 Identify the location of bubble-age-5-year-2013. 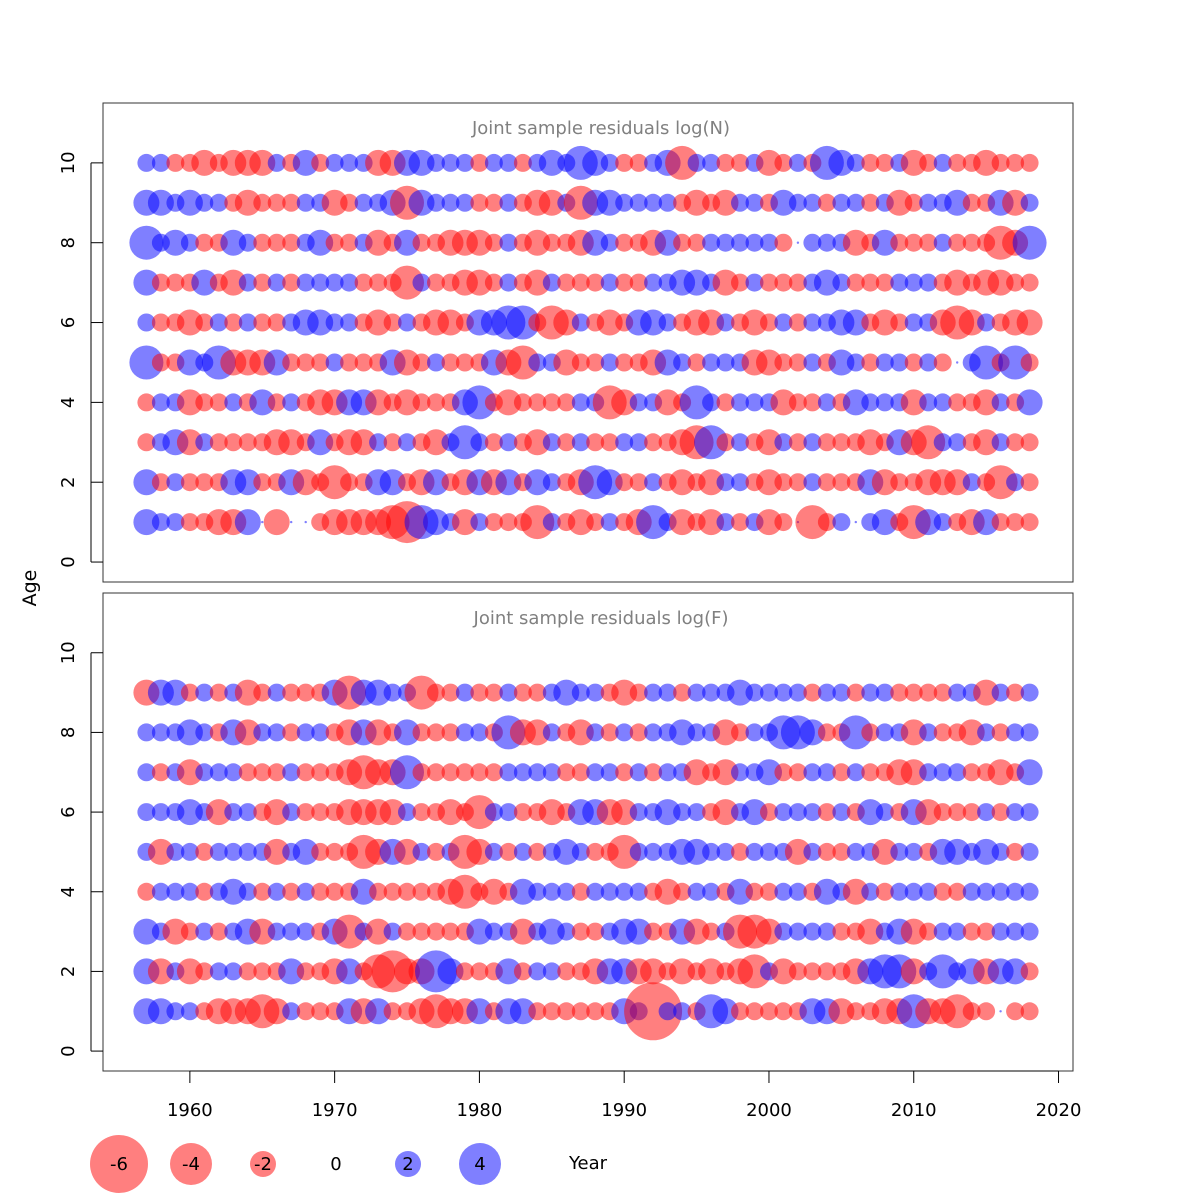
(957, 362).